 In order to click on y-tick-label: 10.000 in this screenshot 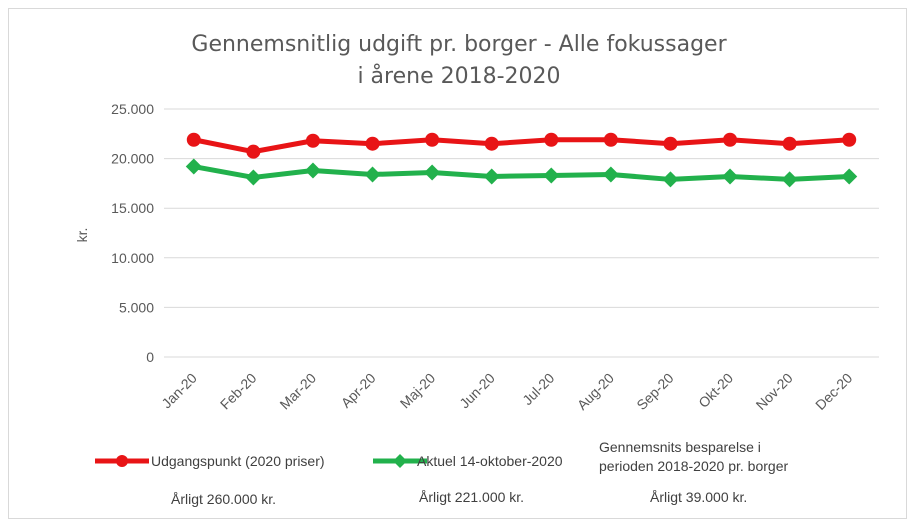, I will do `click(132, 258)`.